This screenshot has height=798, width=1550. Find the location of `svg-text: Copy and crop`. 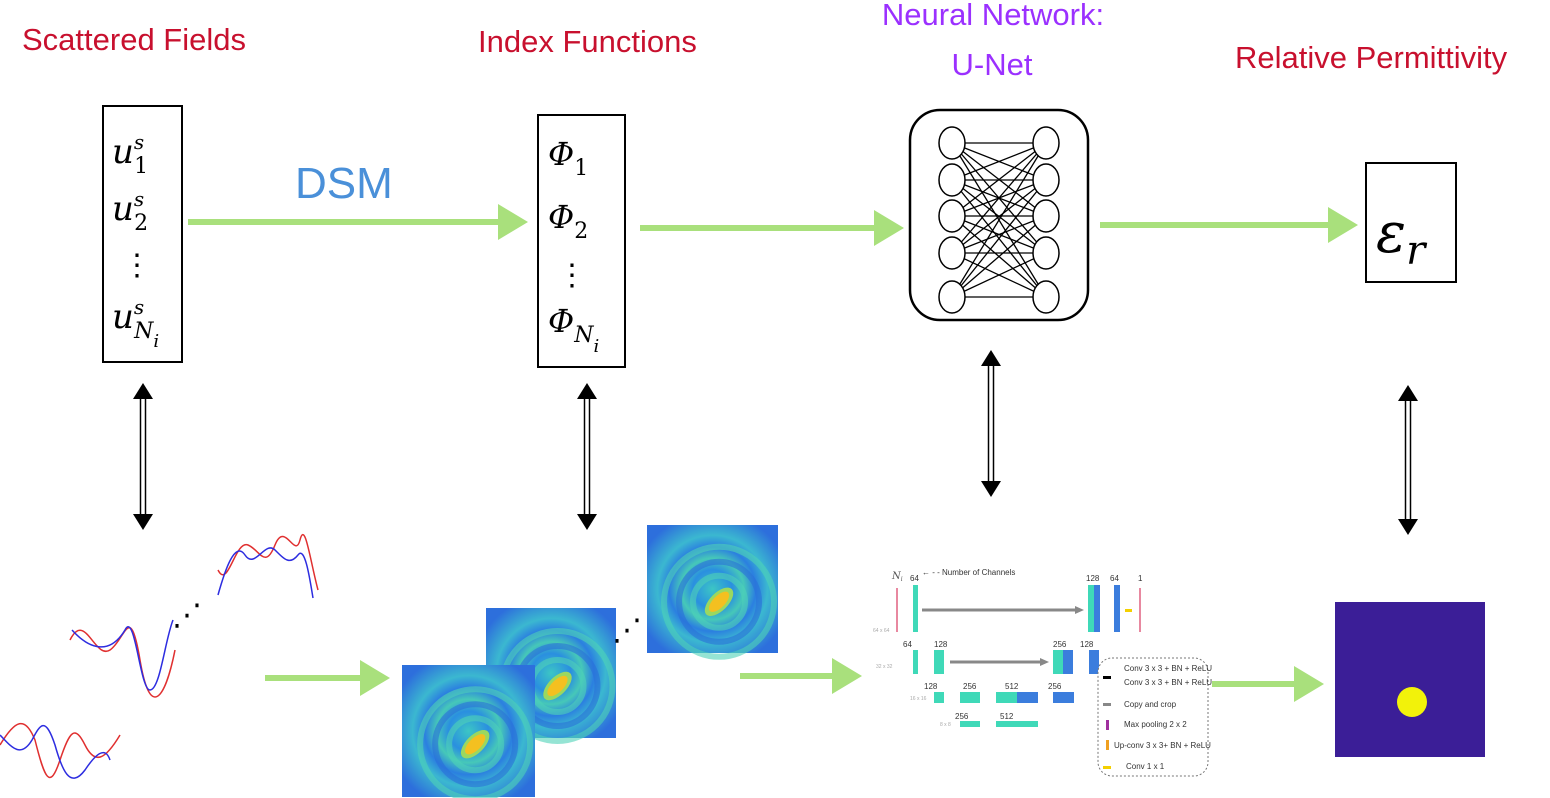

svg-text: Copy and crop is located at coordinates (1150, 704).